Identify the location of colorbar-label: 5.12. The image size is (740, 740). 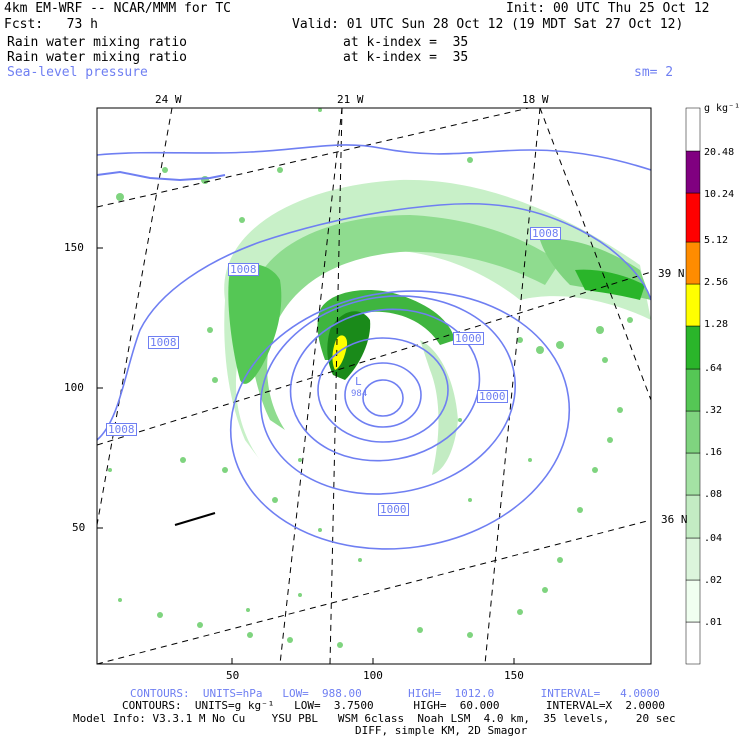
(716, 240).